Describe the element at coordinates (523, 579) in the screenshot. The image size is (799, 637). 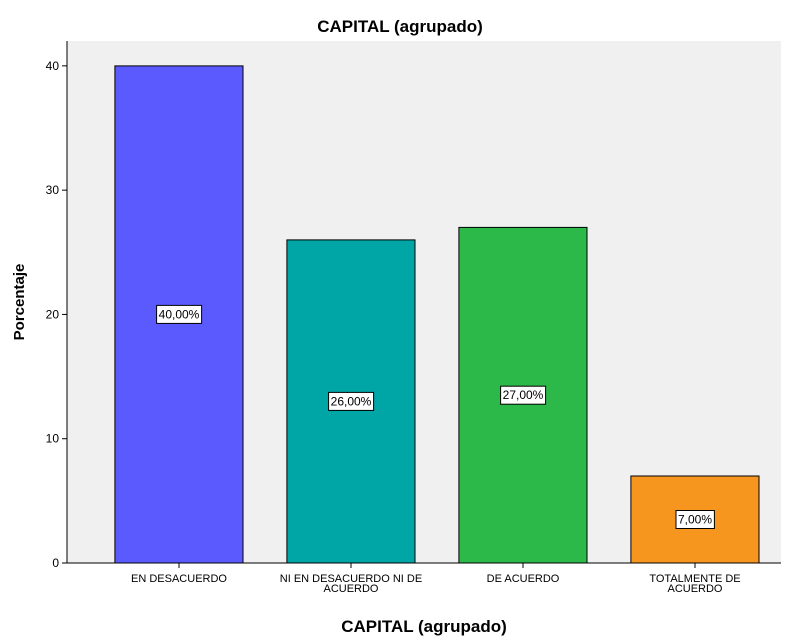
I see `x-tick-label: DE ACUERDO` at that location.